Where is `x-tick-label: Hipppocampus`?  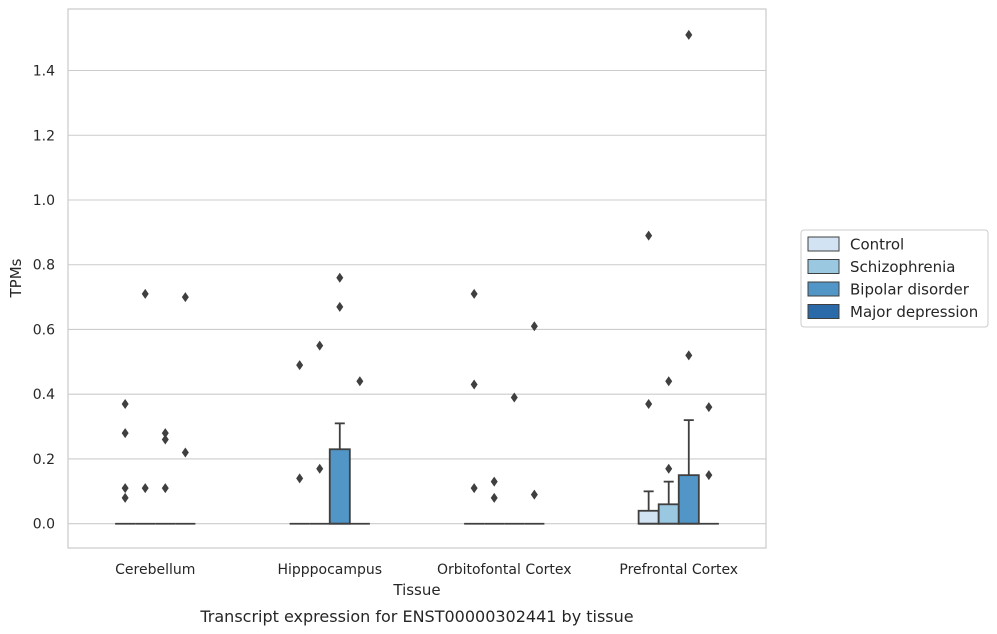 x-tick-label: Hipppocampus is located at coordinates (329, 570).